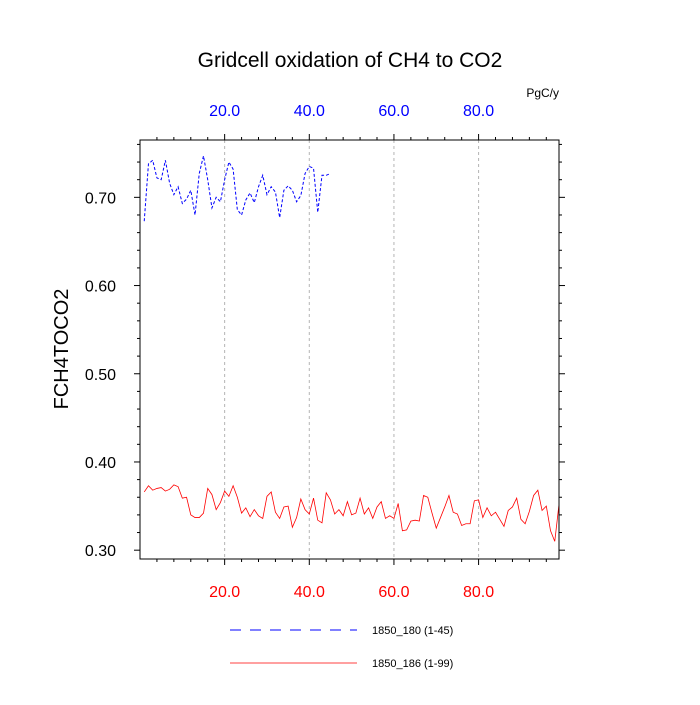 The width and height of the screenshot is (700, 705). Describe the element at coordinates (393, 592) in the screenshot. I see `x-tick-label-bottom: 60.0` at that location.